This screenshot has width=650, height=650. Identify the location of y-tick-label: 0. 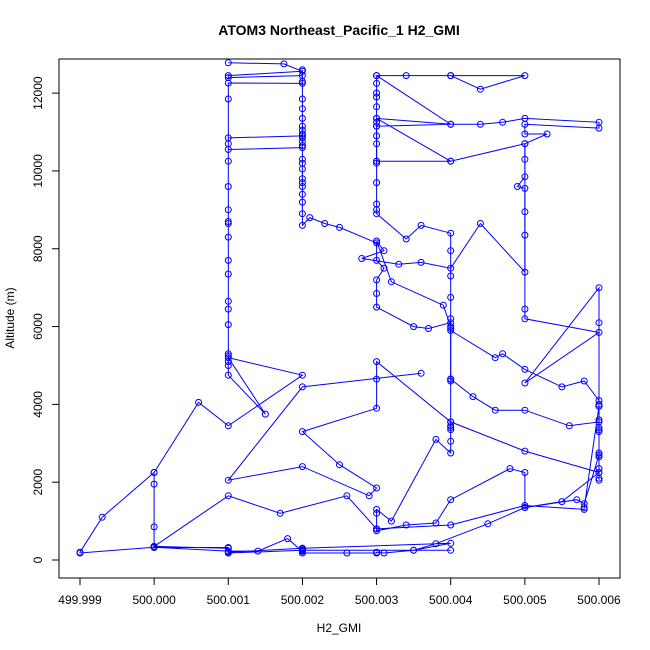
(38, 559).